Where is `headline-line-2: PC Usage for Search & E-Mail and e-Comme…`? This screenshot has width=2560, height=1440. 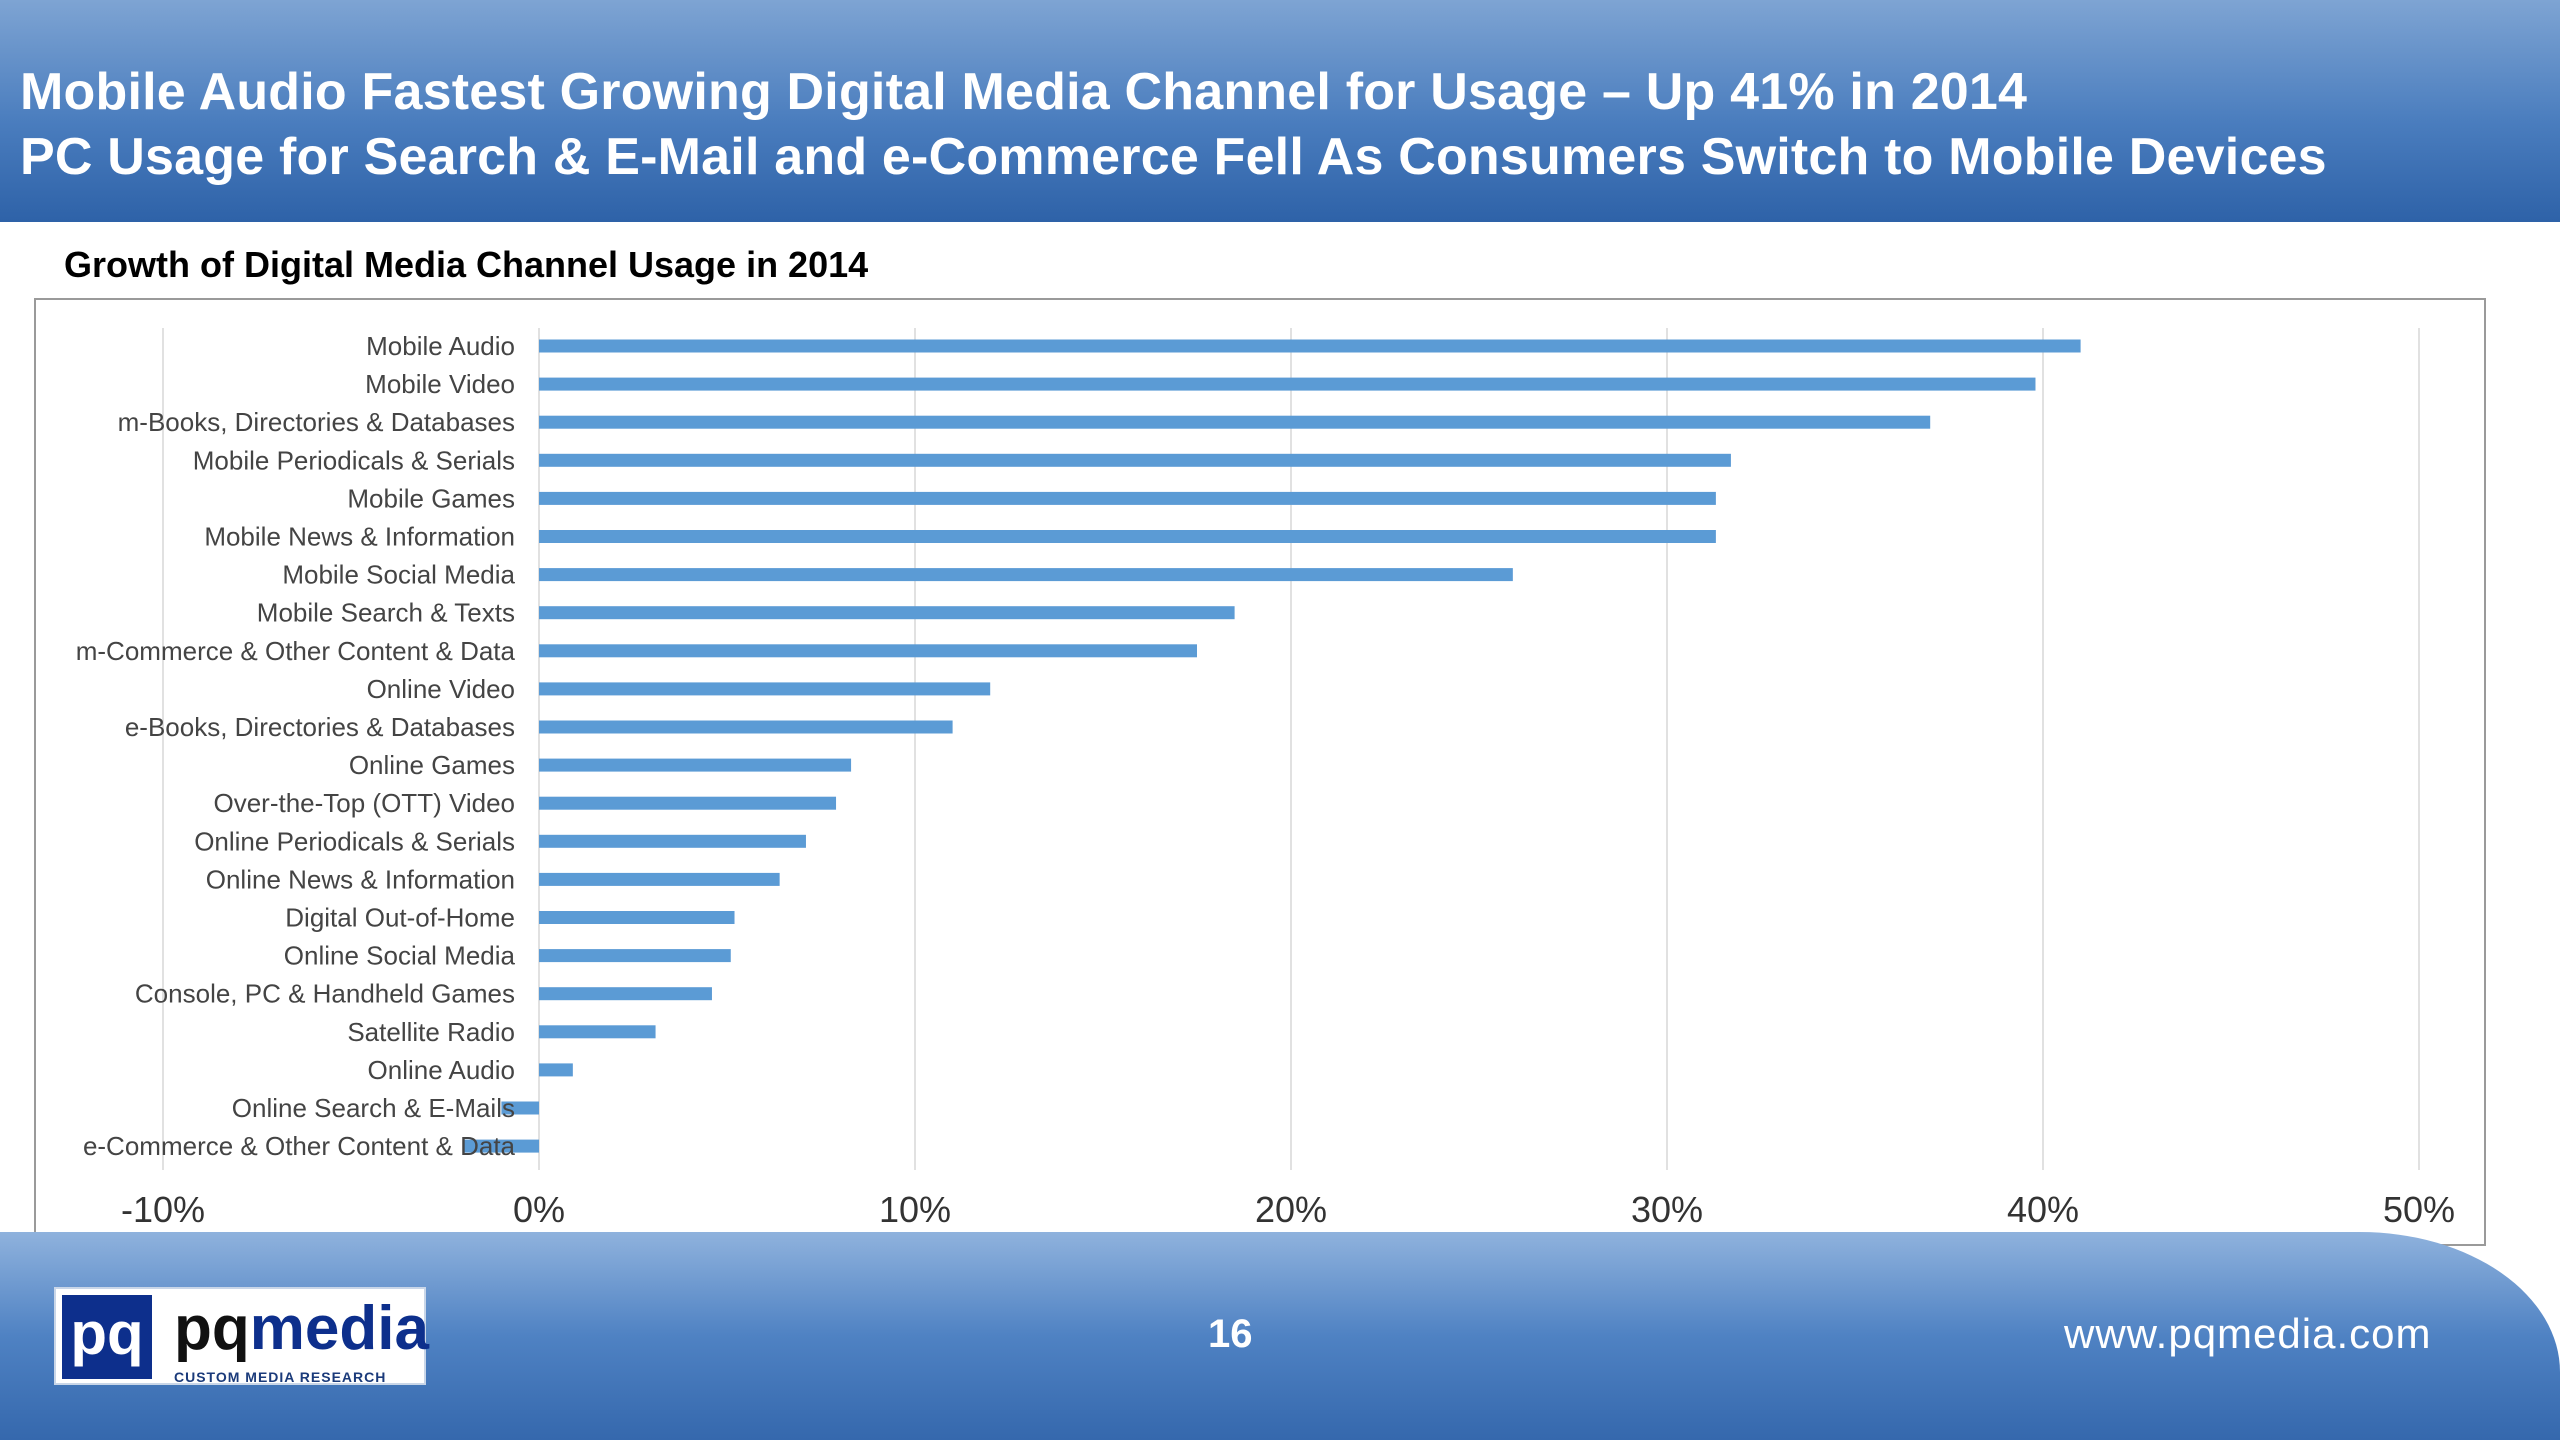 headline-line-2: PC Usage for Search & E-Mail and e-Comme… is located at coordinates (1173, 157).